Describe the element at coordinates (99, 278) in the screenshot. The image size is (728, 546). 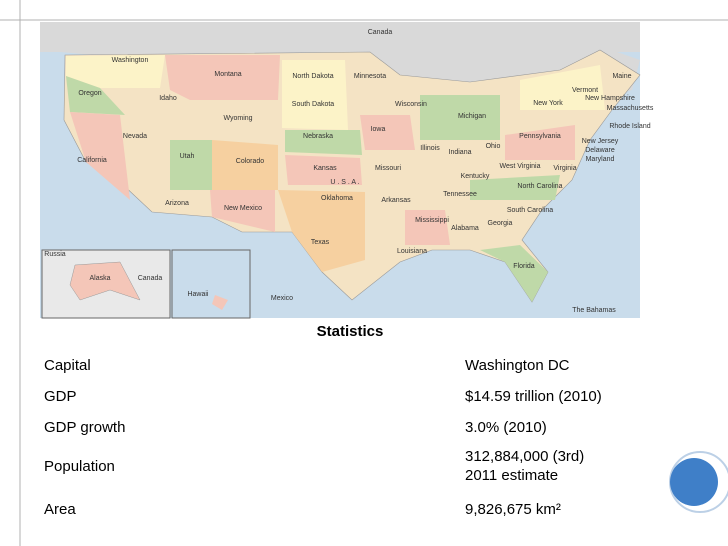
I see `map-label: Alaska` at that location.